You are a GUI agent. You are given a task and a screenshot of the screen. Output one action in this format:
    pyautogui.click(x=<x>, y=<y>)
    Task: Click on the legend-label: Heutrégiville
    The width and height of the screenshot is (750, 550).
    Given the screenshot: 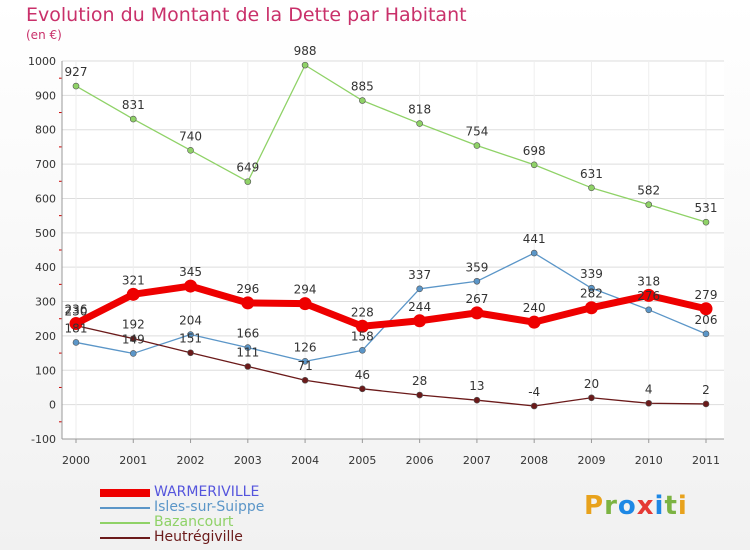 What is the action you would take?
    pyautogui.click(x=198, y=537)
    